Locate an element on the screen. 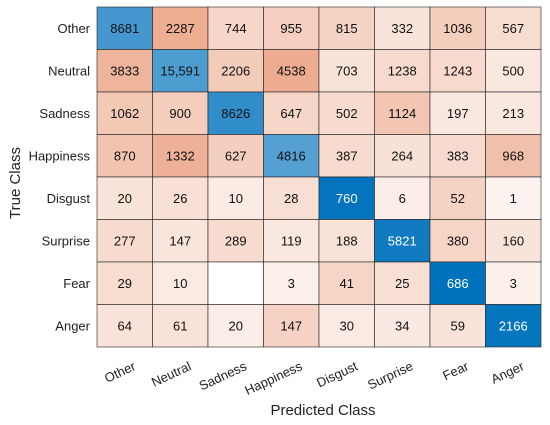 Image resolution: width=550 pixels, height=425 pixels. y-tick-label-5: Surprise is located at coordinates (66, 240).